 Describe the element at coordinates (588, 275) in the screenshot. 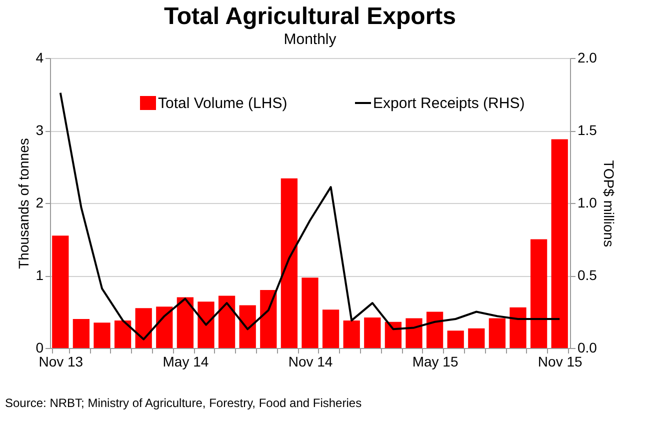

I see `y2-tick-label: 0.5` at that location.